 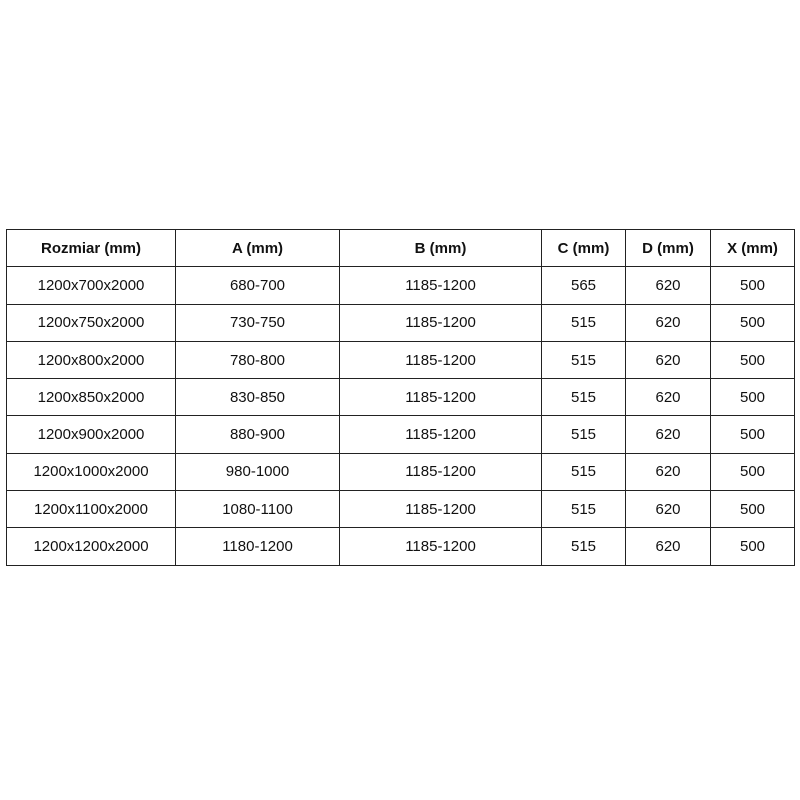 I want to click on table-cell: 680-700, so click(x=257, y=285).